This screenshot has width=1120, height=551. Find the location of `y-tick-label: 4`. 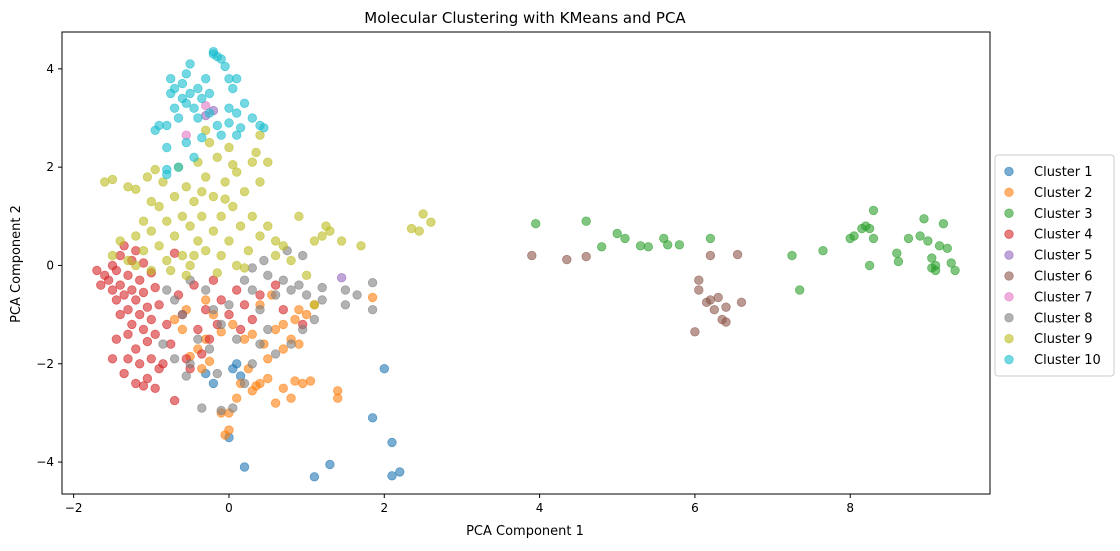

y-tick-label: 4 is located at coordinates (50, 69).